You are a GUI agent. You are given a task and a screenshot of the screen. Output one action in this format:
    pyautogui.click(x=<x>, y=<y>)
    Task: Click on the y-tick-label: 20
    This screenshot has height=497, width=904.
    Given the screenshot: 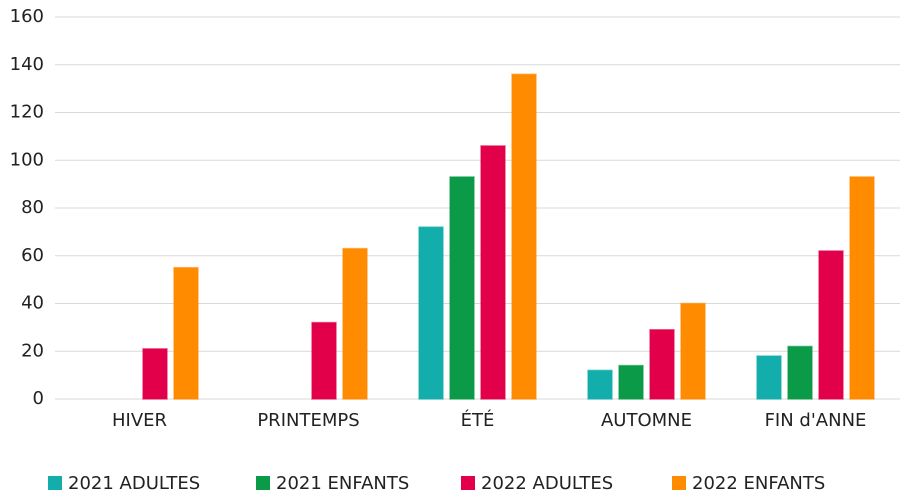 What is the action you would take?
    pyautogui.click(x=32, y=350)
    